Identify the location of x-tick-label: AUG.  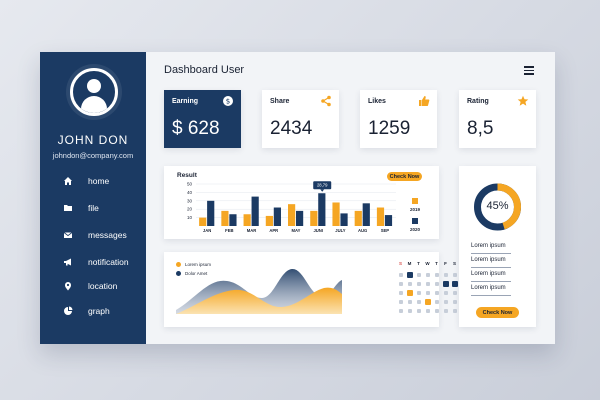
(362, 230).